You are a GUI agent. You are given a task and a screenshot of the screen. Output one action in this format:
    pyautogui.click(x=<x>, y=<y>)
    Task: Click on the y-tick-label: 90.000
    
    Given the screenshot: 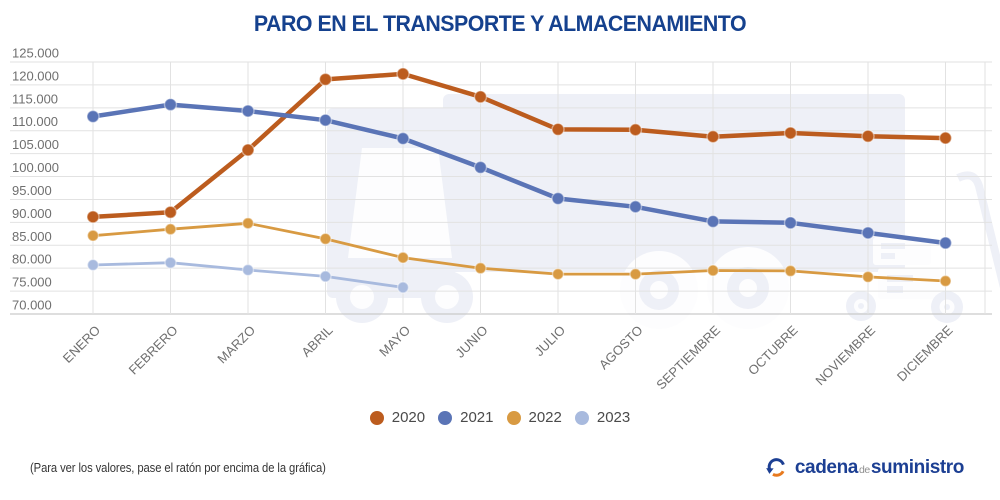 What is the action you would take?
    pyautogui.click(x=32, y=213)
    